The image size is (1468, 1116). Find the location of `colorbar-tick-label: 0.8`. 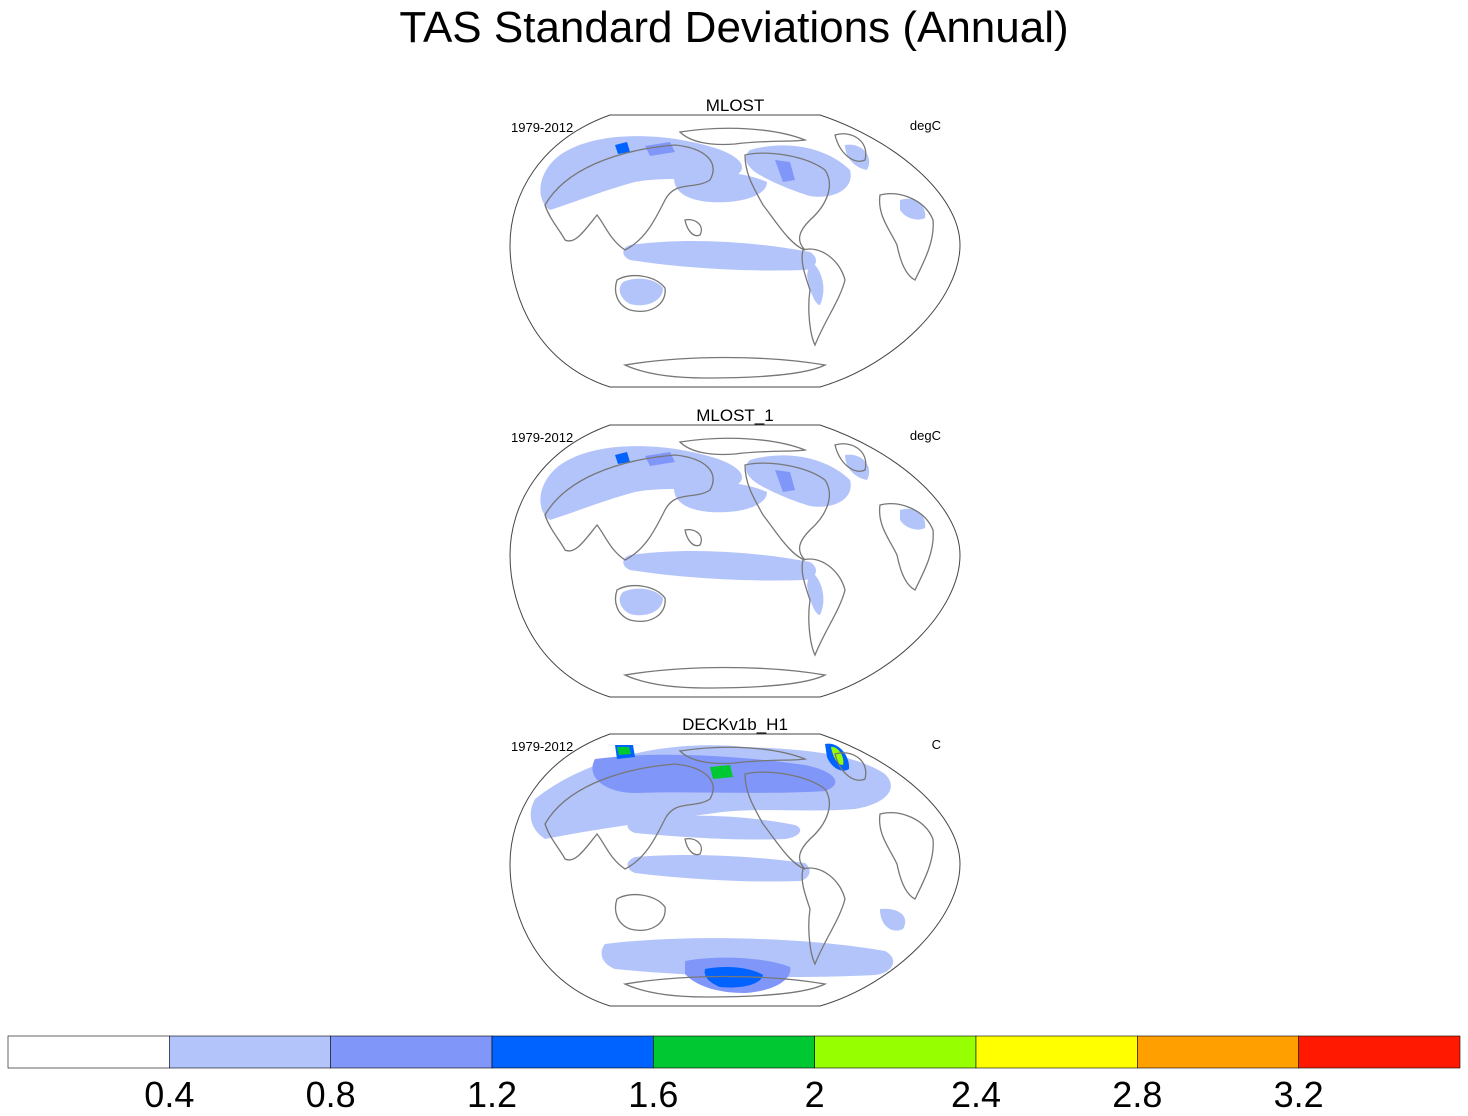

colorbar-tick-label: 0.8 is located at coordinates (330, 1094).